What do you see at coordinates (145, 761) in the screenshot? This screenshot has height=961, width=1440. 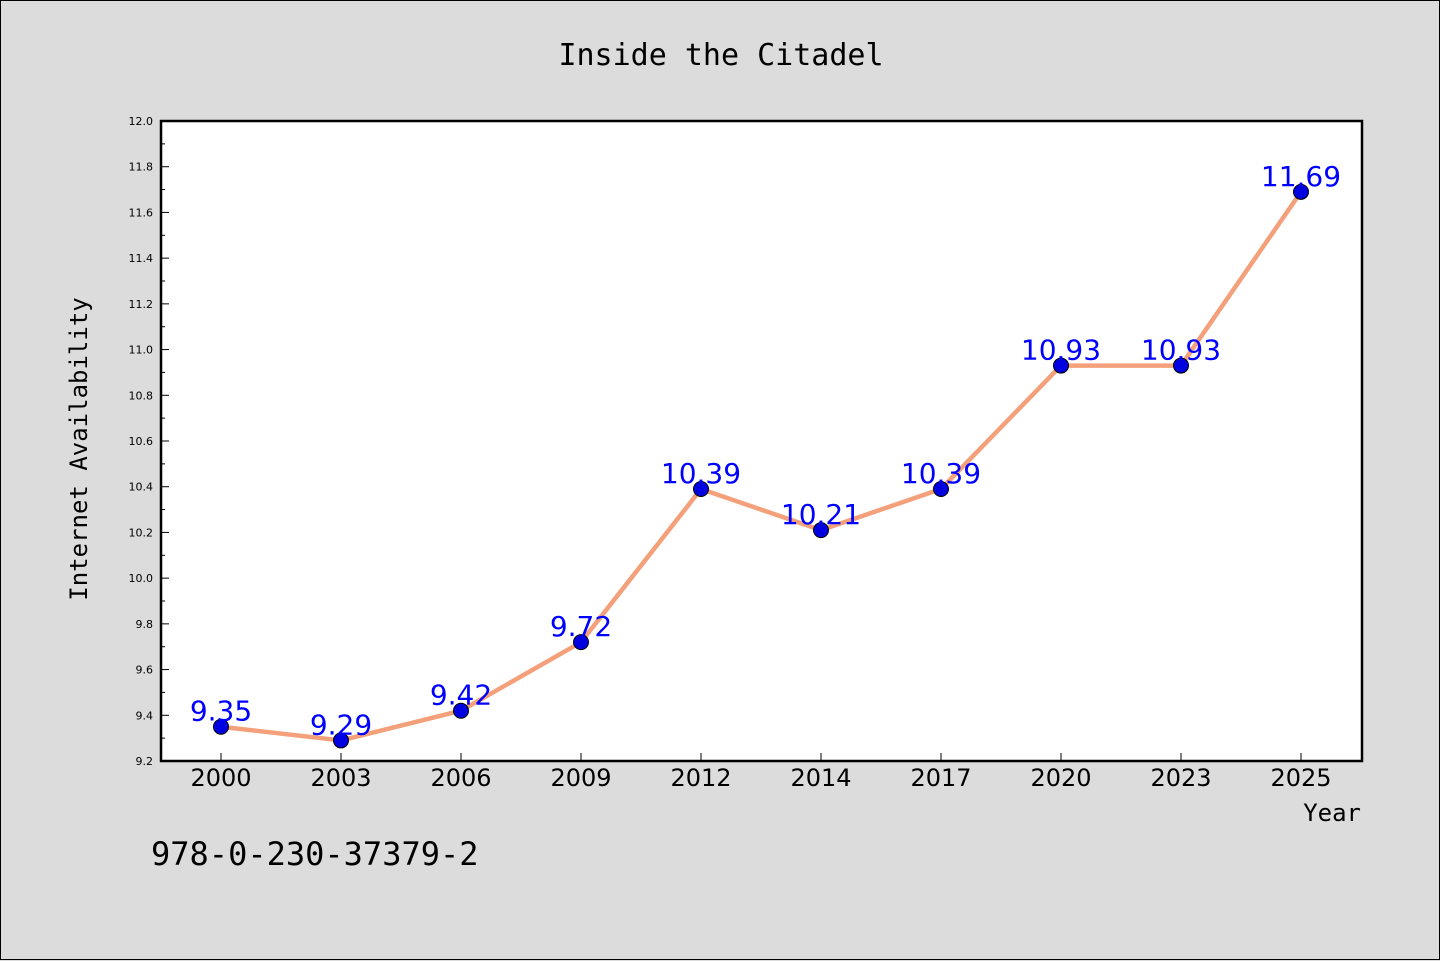 I see `y-tick-label: 9.2` at bounding box center [145, 761].